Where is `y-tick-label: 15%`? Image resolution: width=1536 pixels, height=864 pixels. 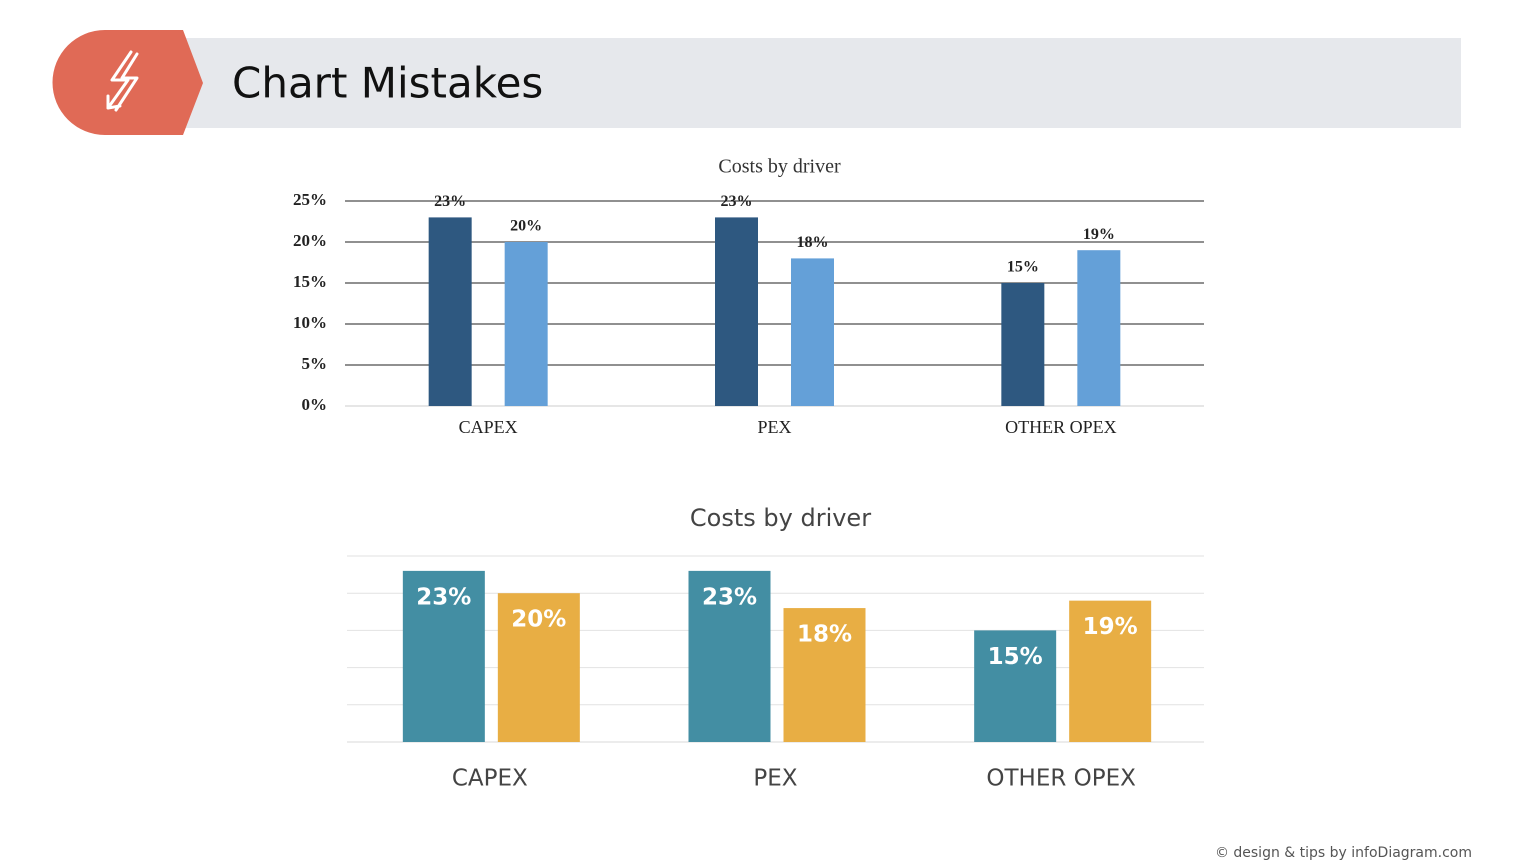 y-tick-label: 15% is located at coordinates (310, 281).